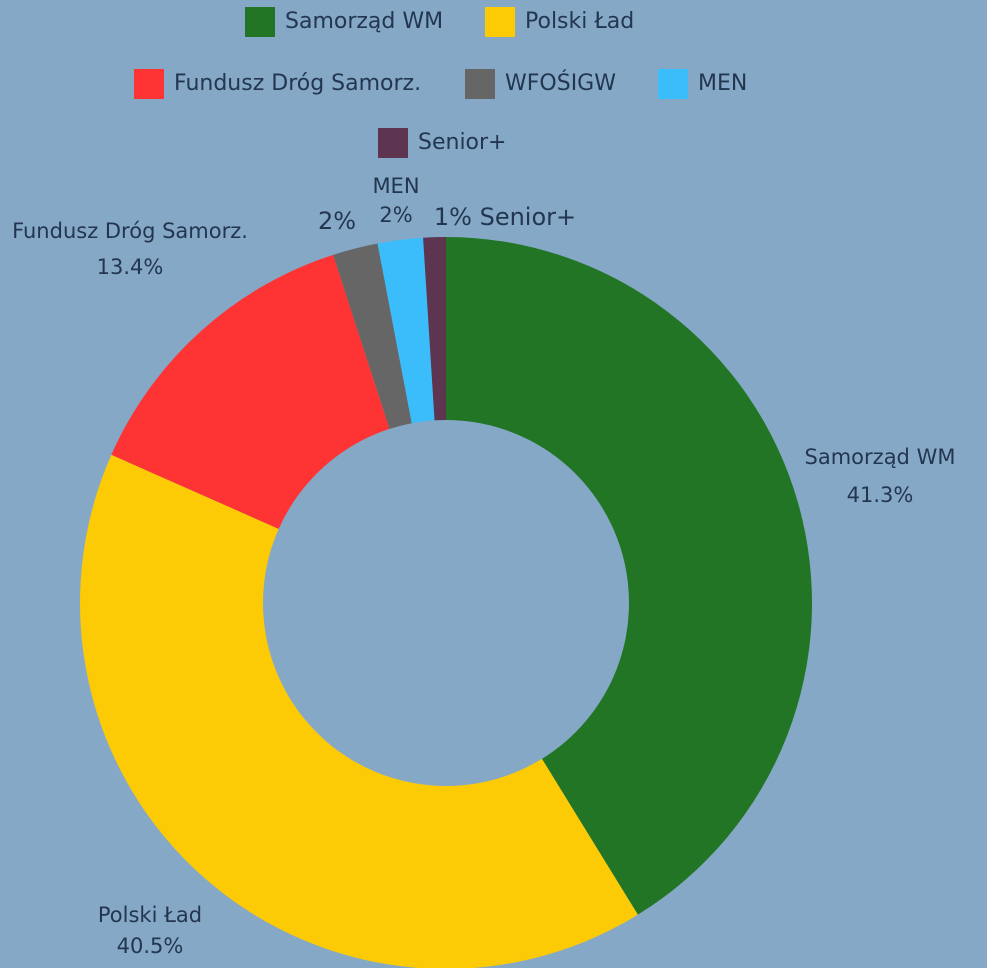 The width and height of the screenshot is (987, 968). Describe the element at coordinates (395, 186) in the screenshot. I see `slice-name-label: MEN` at that location.